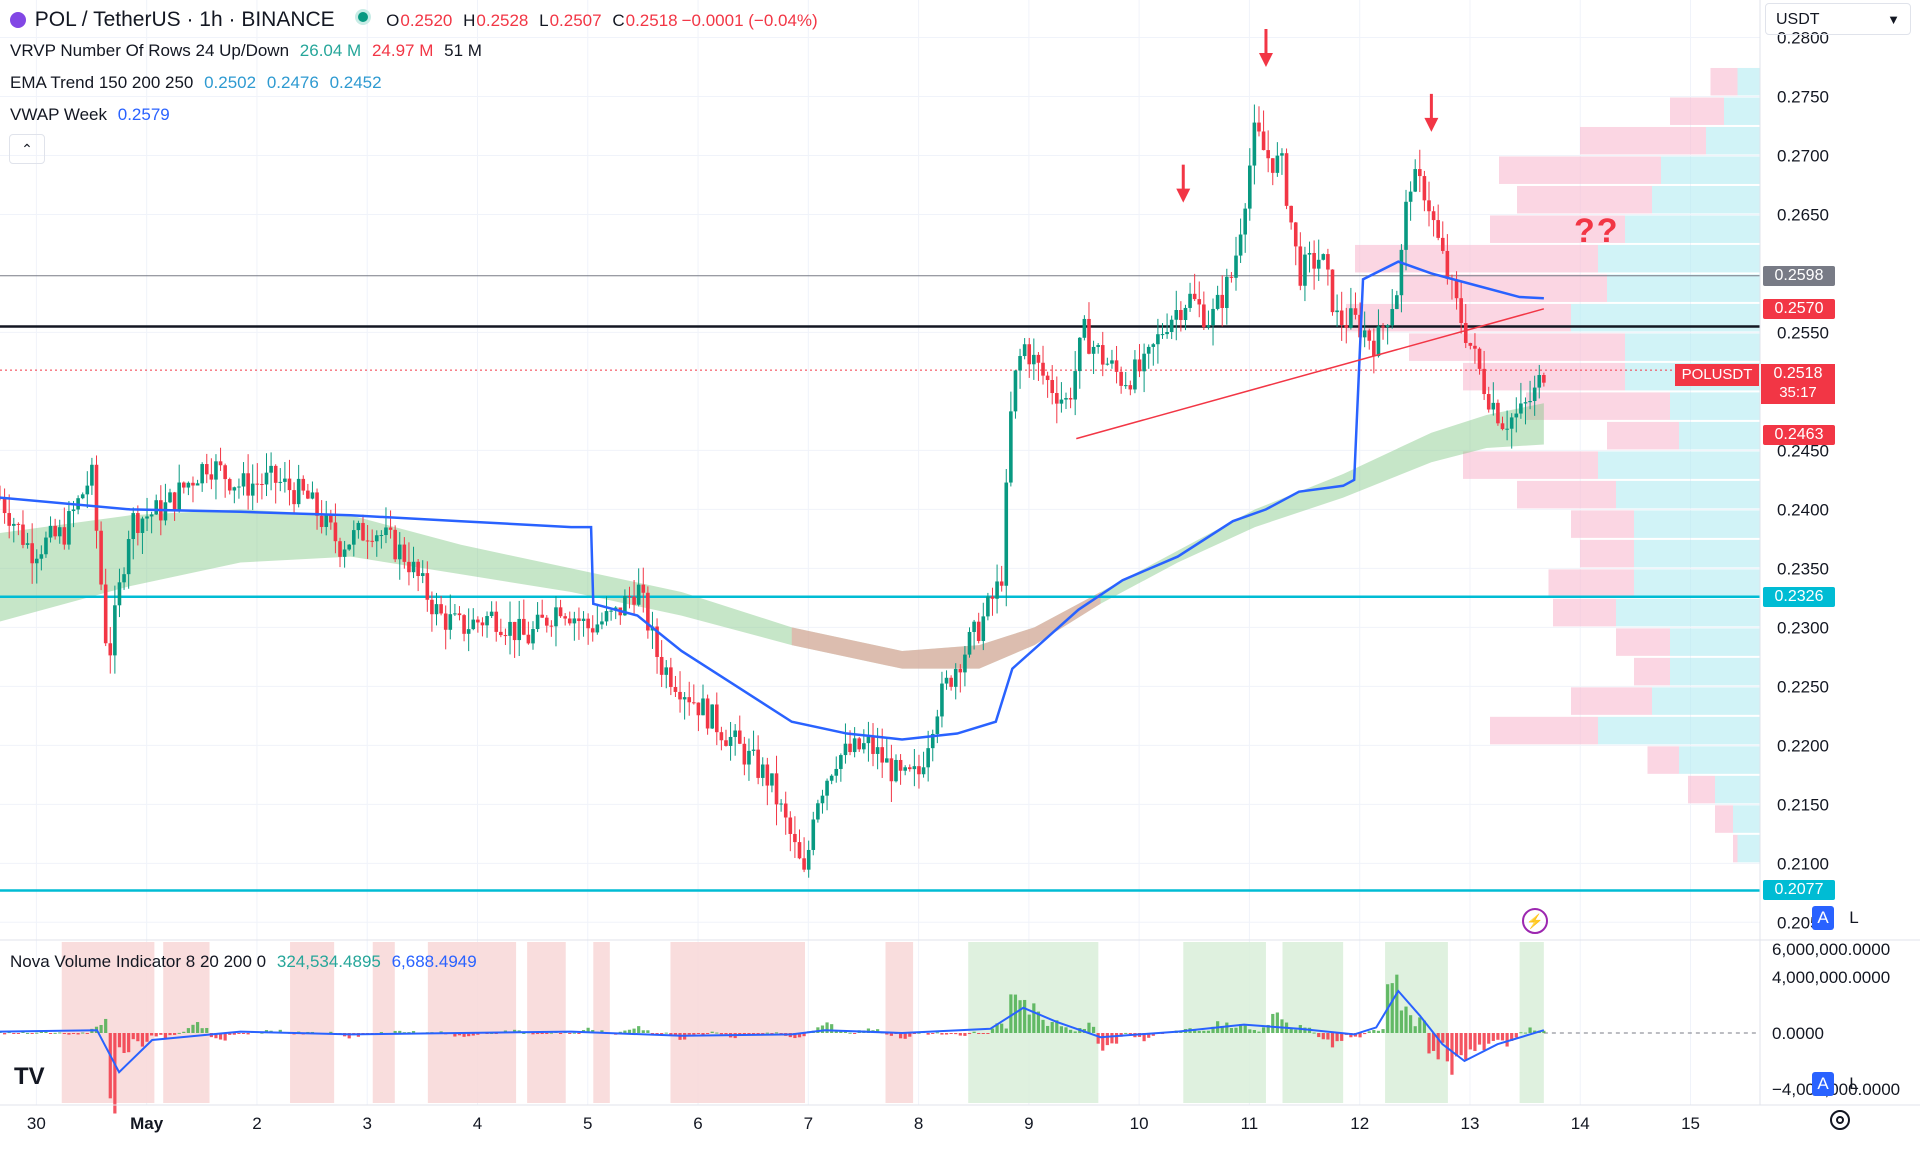 The image size is (1920, 1151). What do you see at coordinates (1798, 19) in the screenshot?
I see `currency-label: USDT` at bounding box center [1798, 19].